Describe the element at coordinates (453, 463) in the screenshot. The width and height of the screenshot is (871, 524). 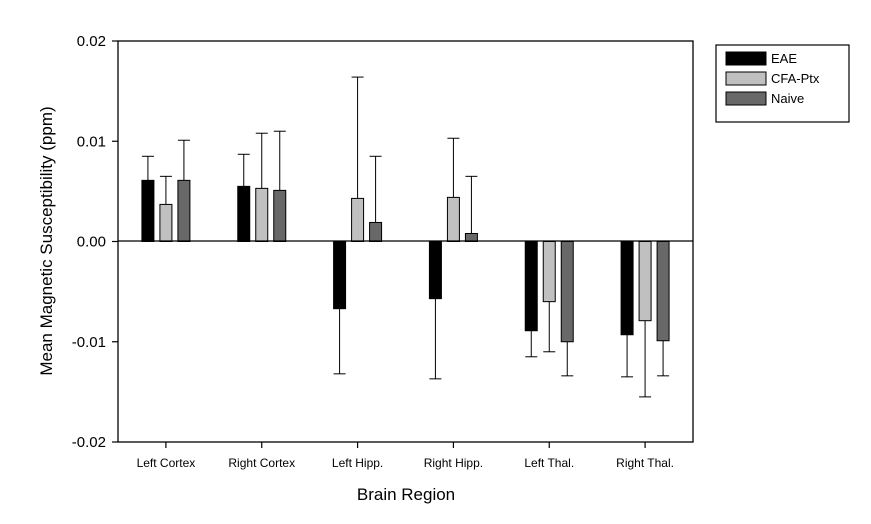
I see `x-tick-label-right-hipp: Right Hipp.` at that location.